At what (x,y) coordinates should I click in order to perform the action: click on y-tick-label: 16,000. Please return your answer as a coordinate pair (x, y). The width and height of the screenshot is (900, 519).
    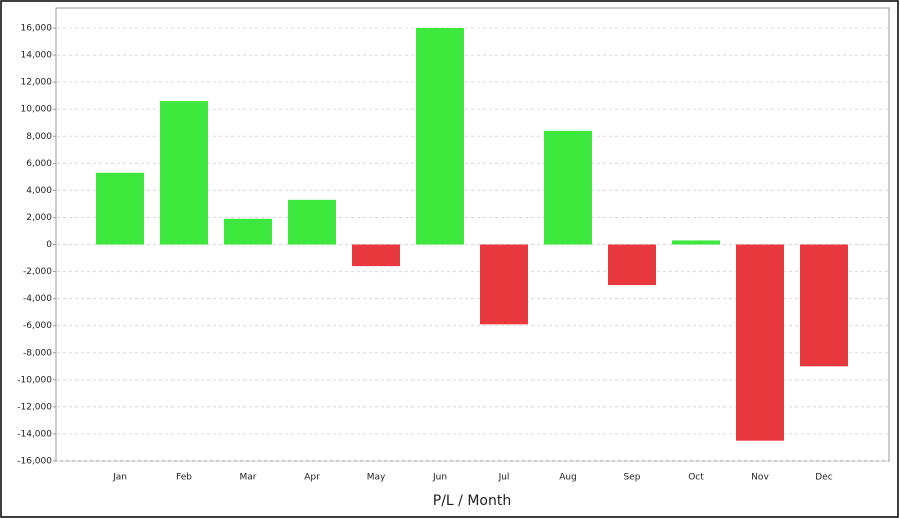
    Looking at the image, I should click on (37, 29).